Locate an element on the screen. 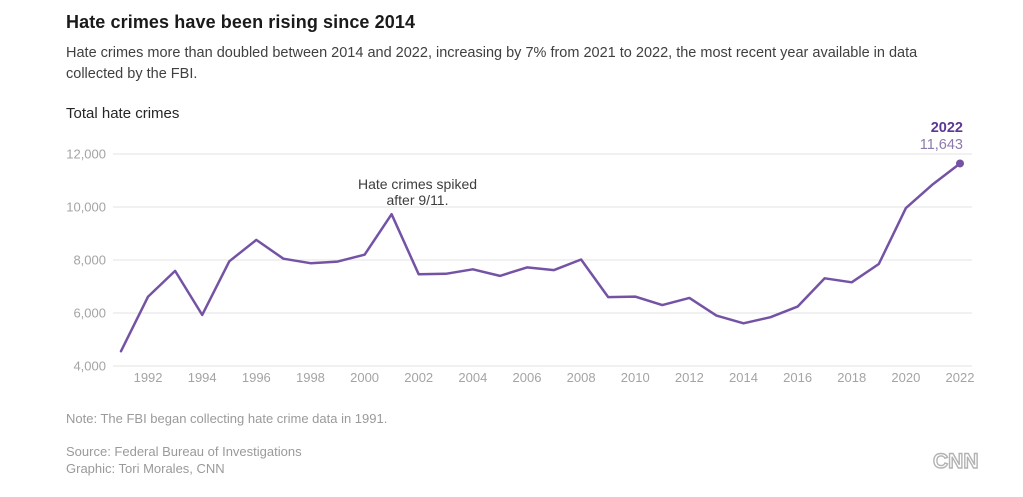 The image size is (1023, 497). x-tick-label: 2006 is located at coordinates (527, 377).